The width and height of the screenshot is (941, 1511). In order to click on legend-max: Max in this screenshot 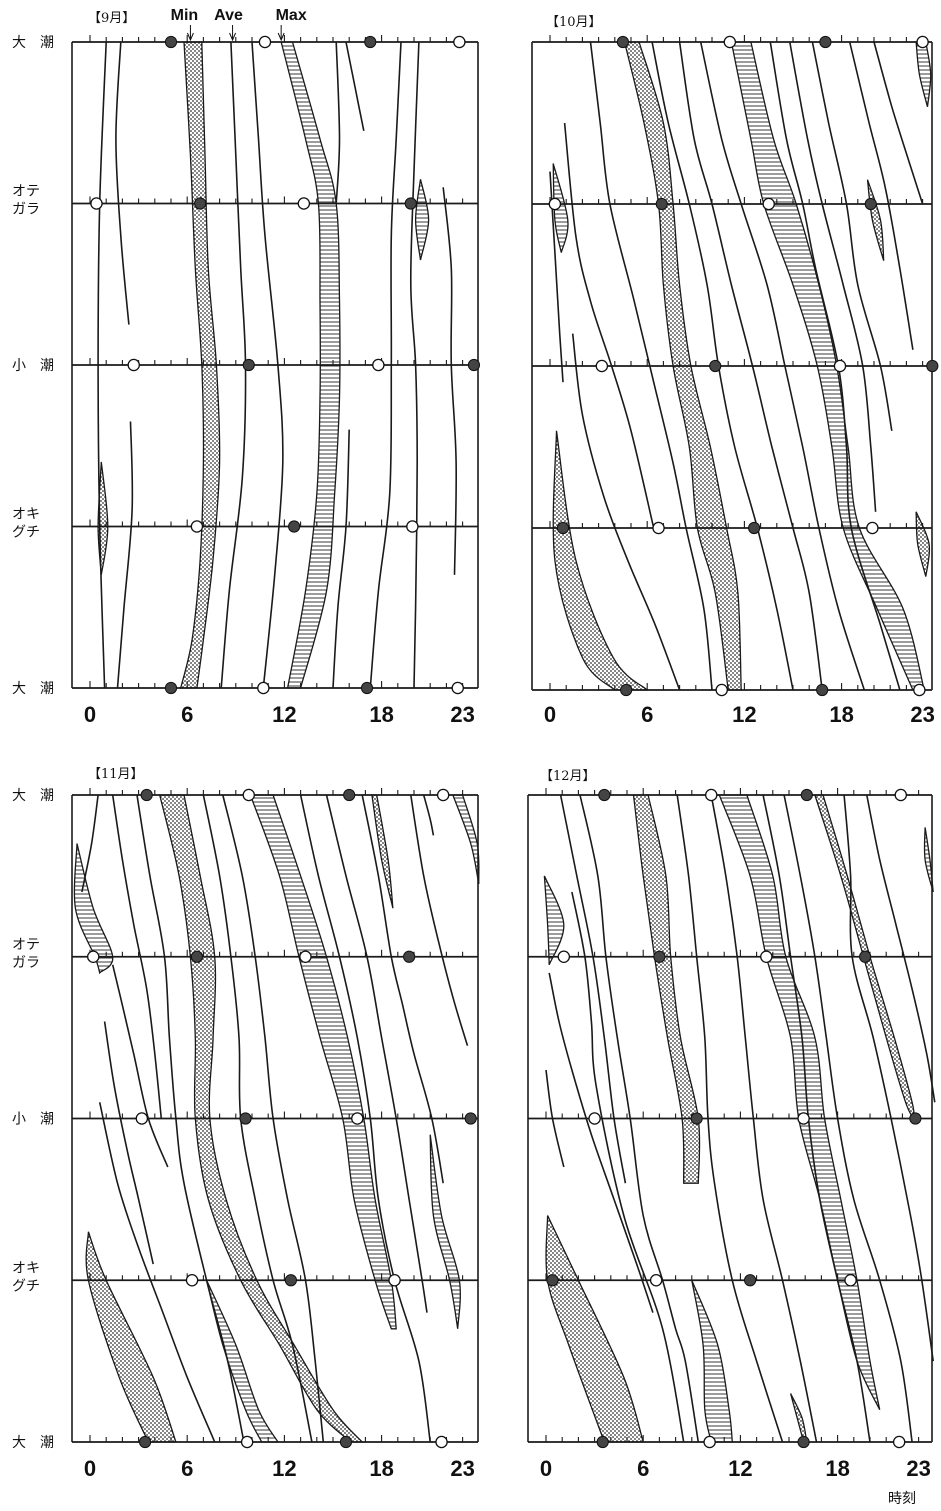, I will do `click(291, 15)`.